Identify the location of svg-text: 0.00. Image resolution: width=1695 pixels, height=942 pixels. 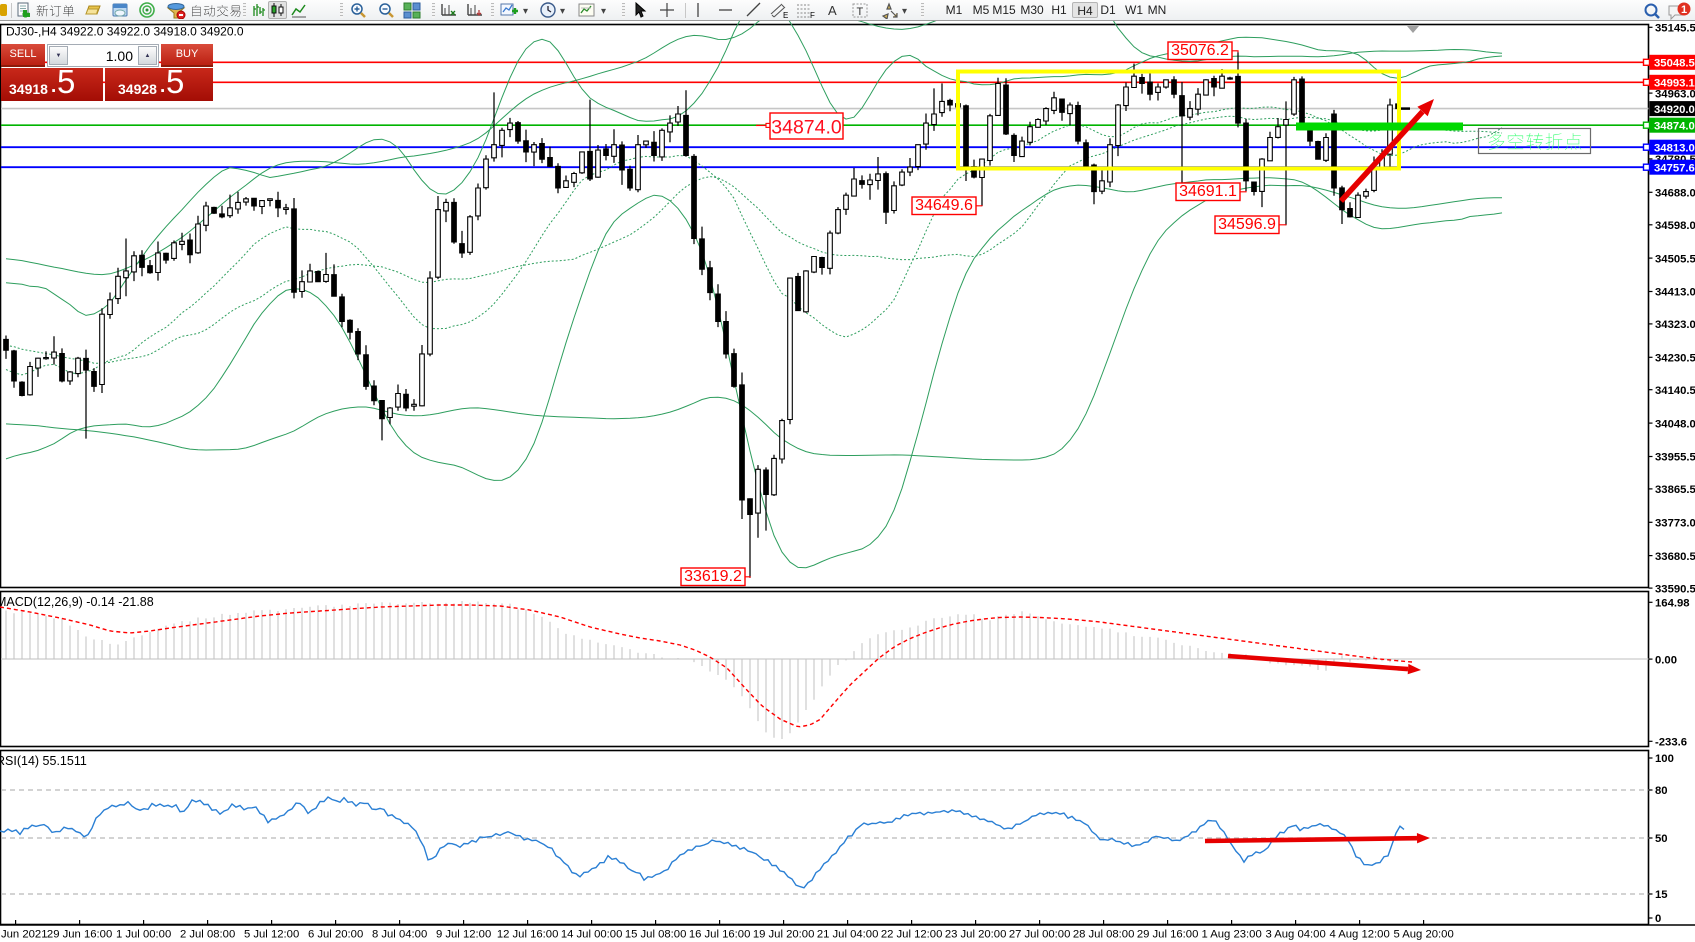
(1666, 660).